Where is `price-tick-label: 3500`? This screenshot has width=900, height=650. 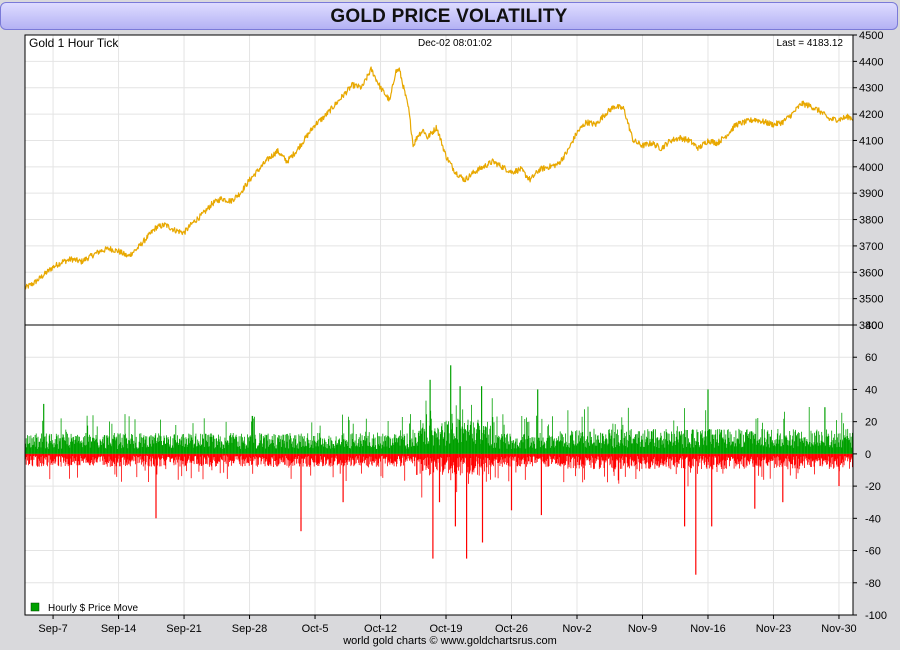
price-tick-label: 3500 is located at coordinates (871, 300).